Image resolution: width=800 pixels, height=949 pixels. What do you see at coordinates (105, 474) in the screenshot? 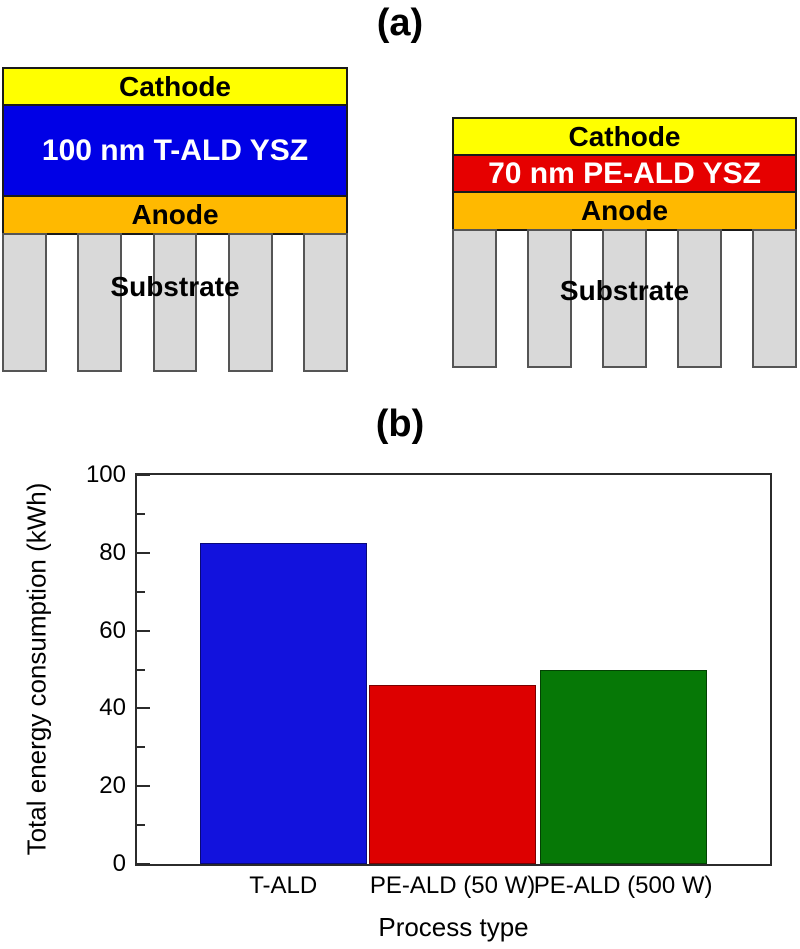
I see `y-tick-label-100: 100` at bounding box center [105, 474].